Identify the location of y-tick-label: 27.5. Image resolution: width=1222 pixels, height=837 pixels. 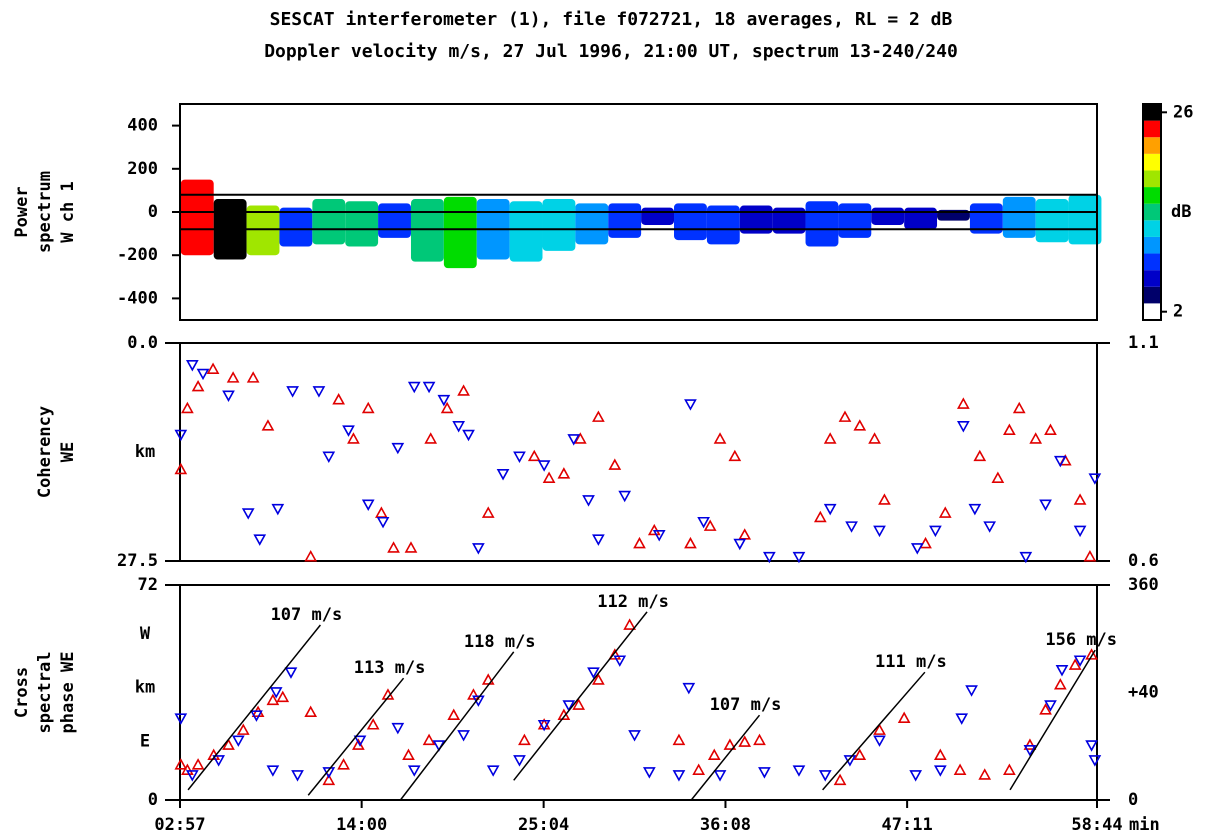
(137, 561).